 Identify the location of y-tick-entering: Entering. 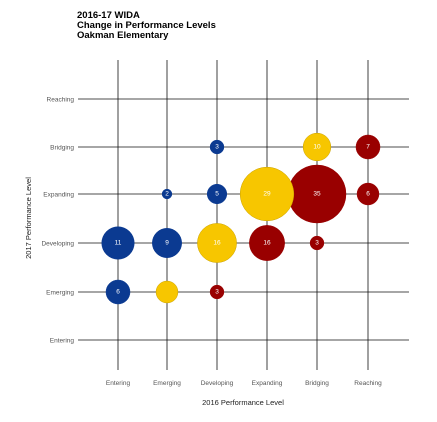
(62, 340).